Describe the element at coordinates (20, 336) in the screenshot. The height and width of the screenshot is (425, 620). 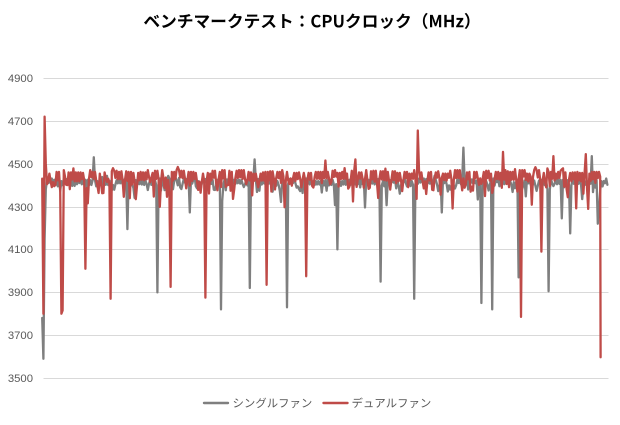
I see `svg-text: 3700` at that location.